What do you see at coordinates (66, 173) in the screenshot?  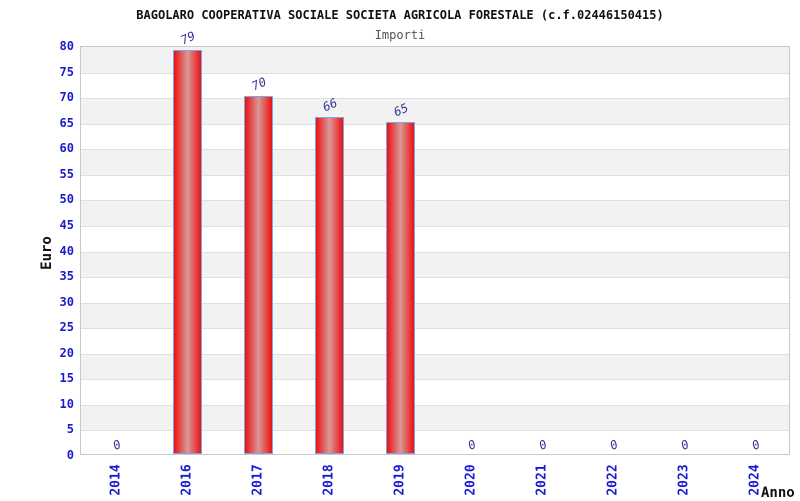 I see `y-tick-label: 55` at bounding box center [66, 173].